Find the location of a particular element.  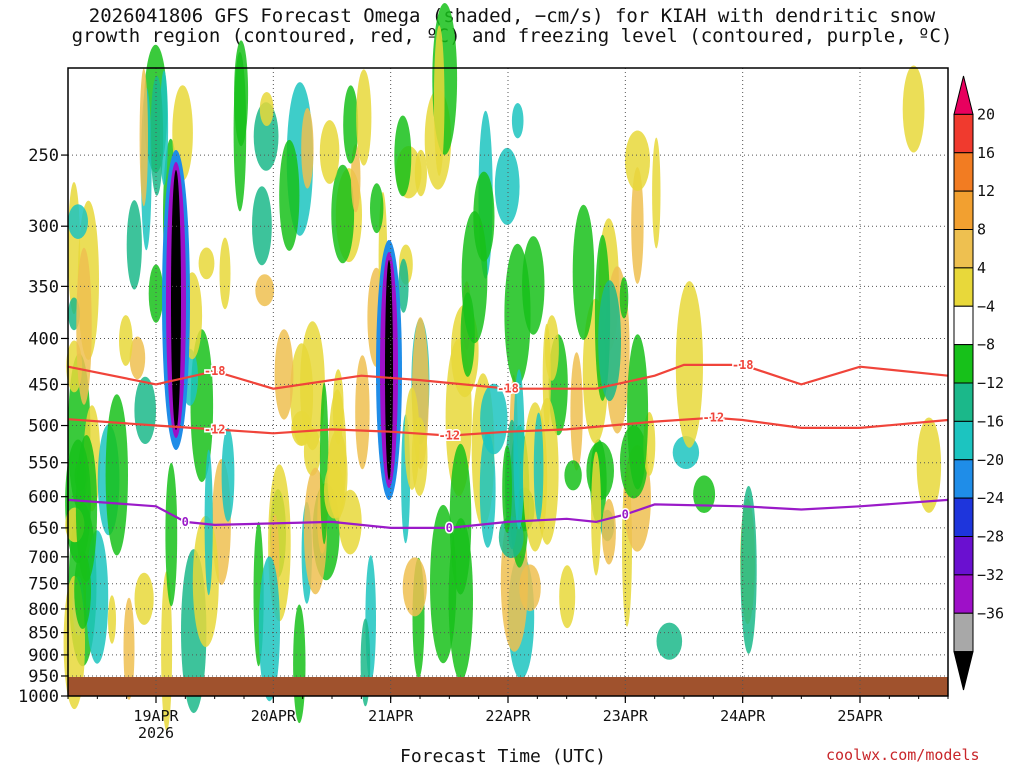

y-tick-label: 450 is located at coordinates (43, 385).